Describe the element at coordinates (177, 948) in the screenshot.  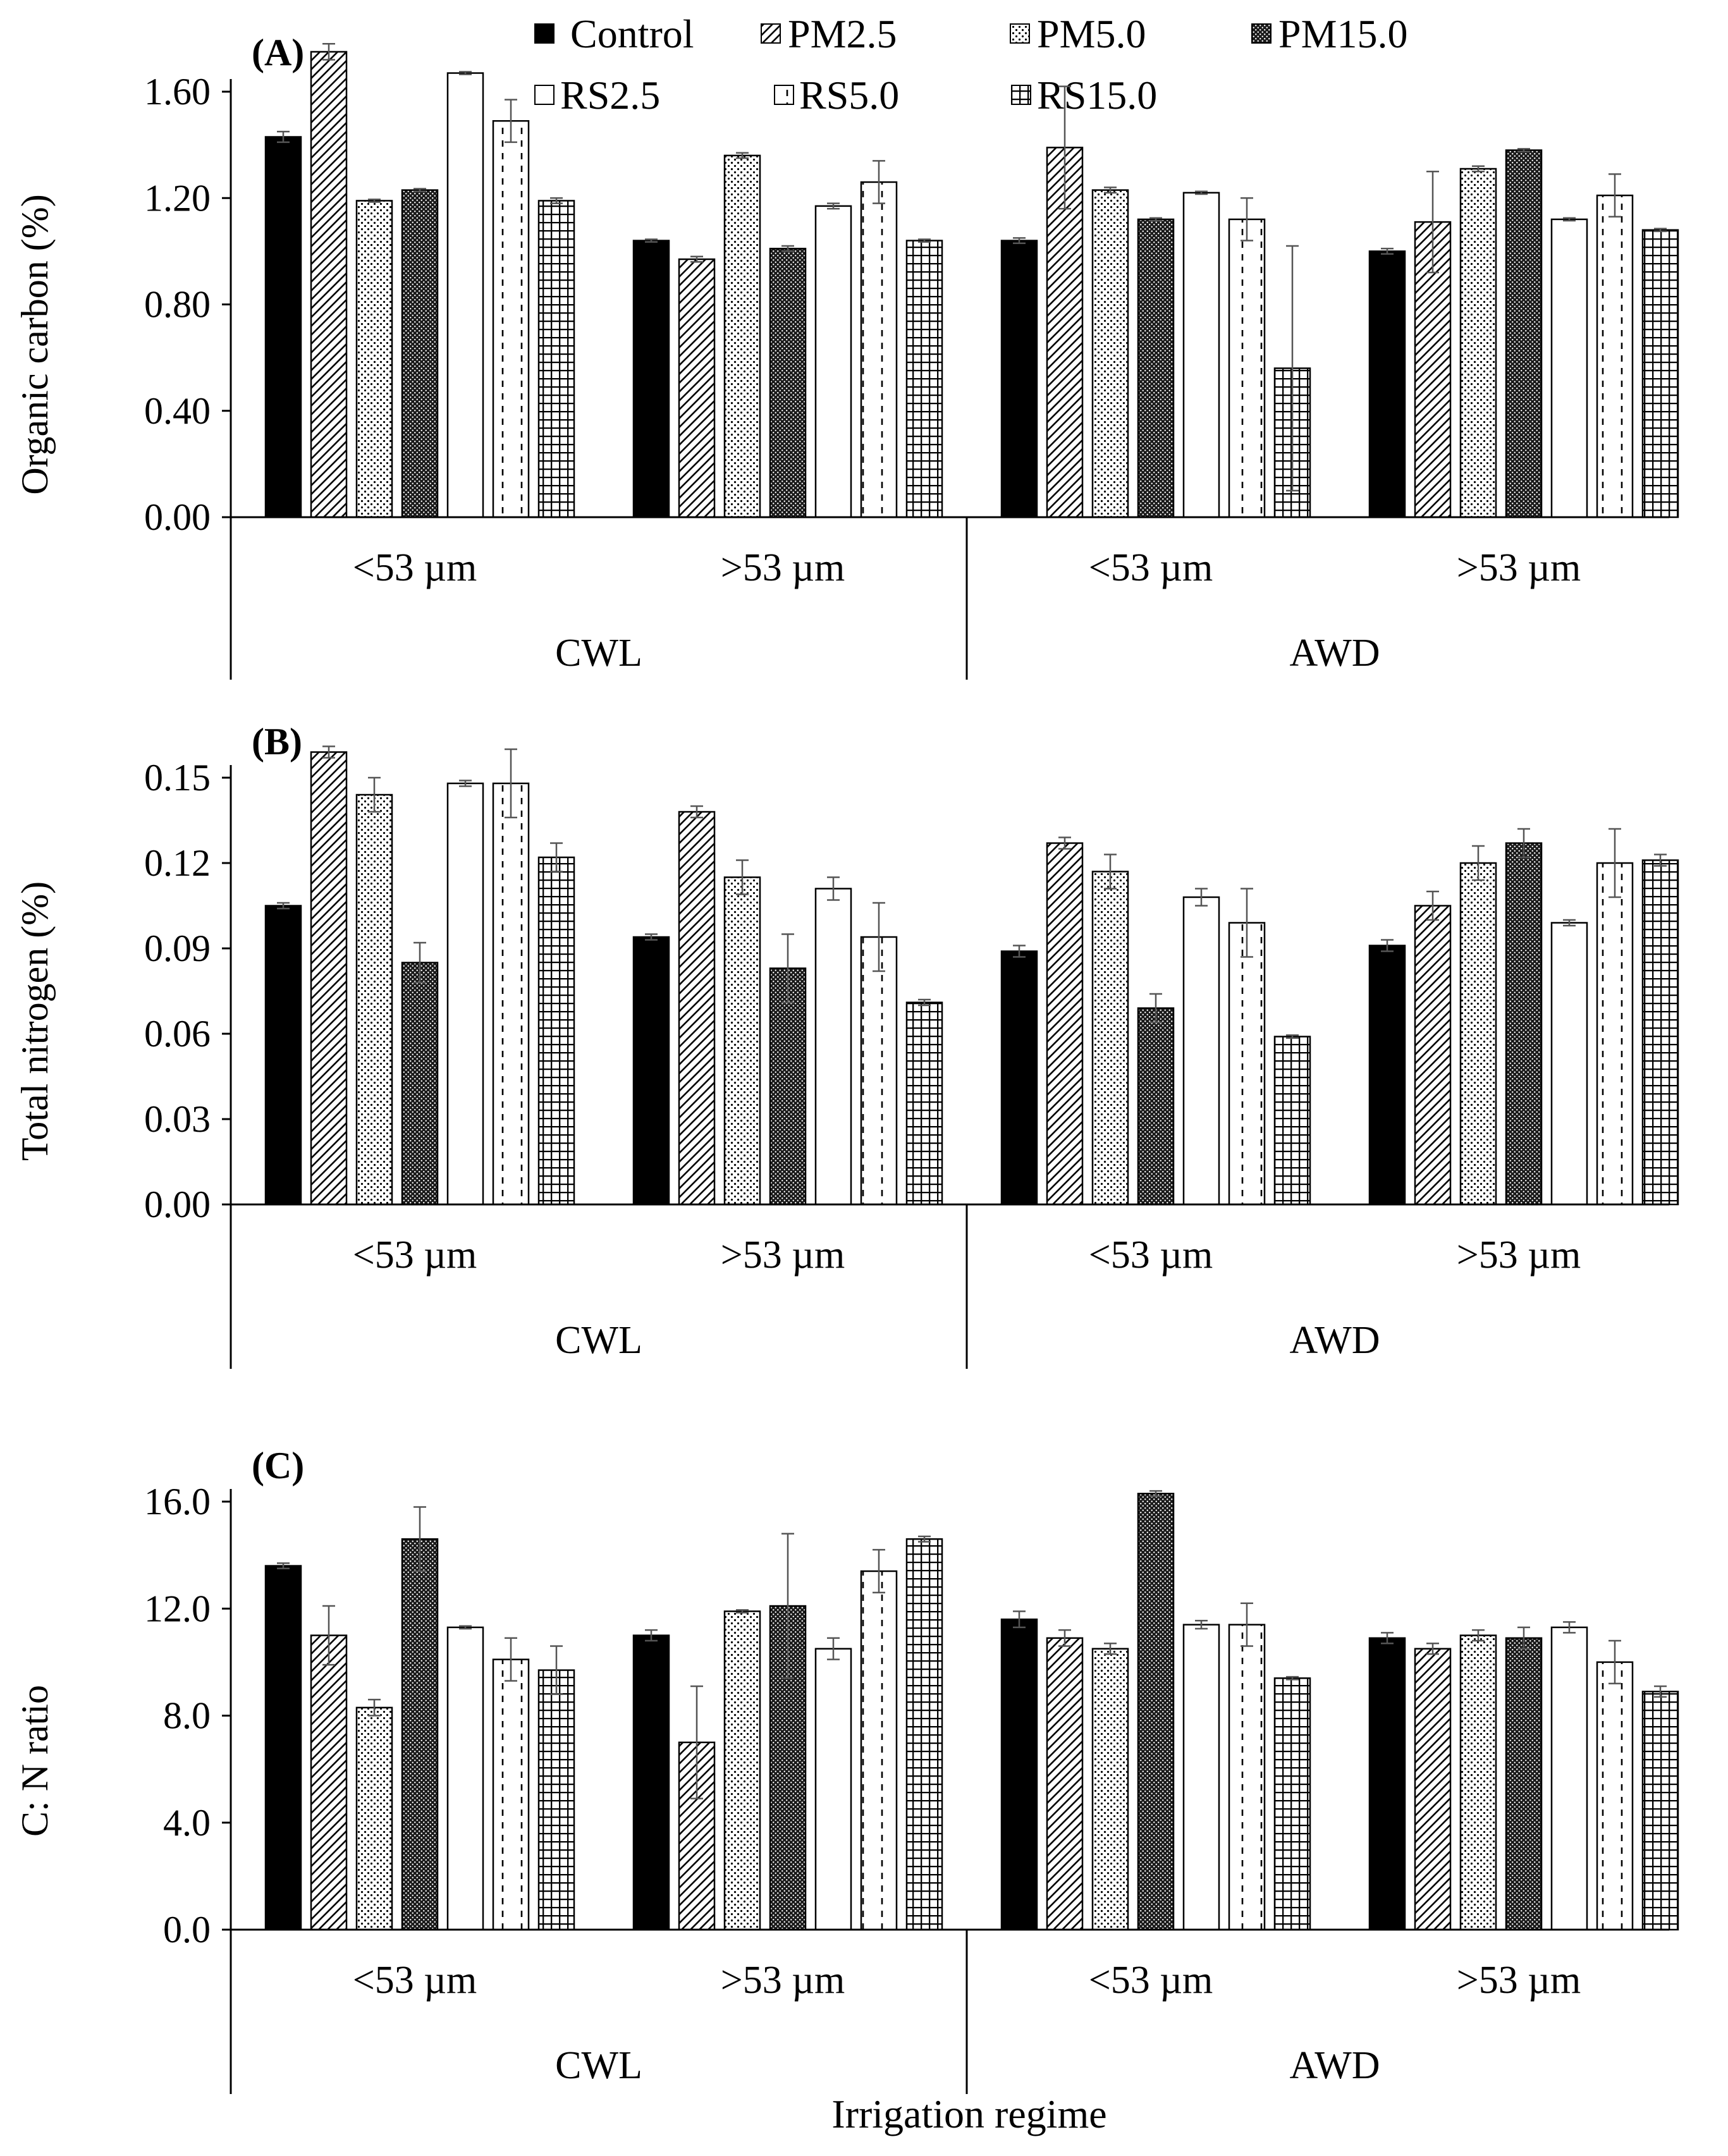
I see `y-tick-label: 0.09` at that location.